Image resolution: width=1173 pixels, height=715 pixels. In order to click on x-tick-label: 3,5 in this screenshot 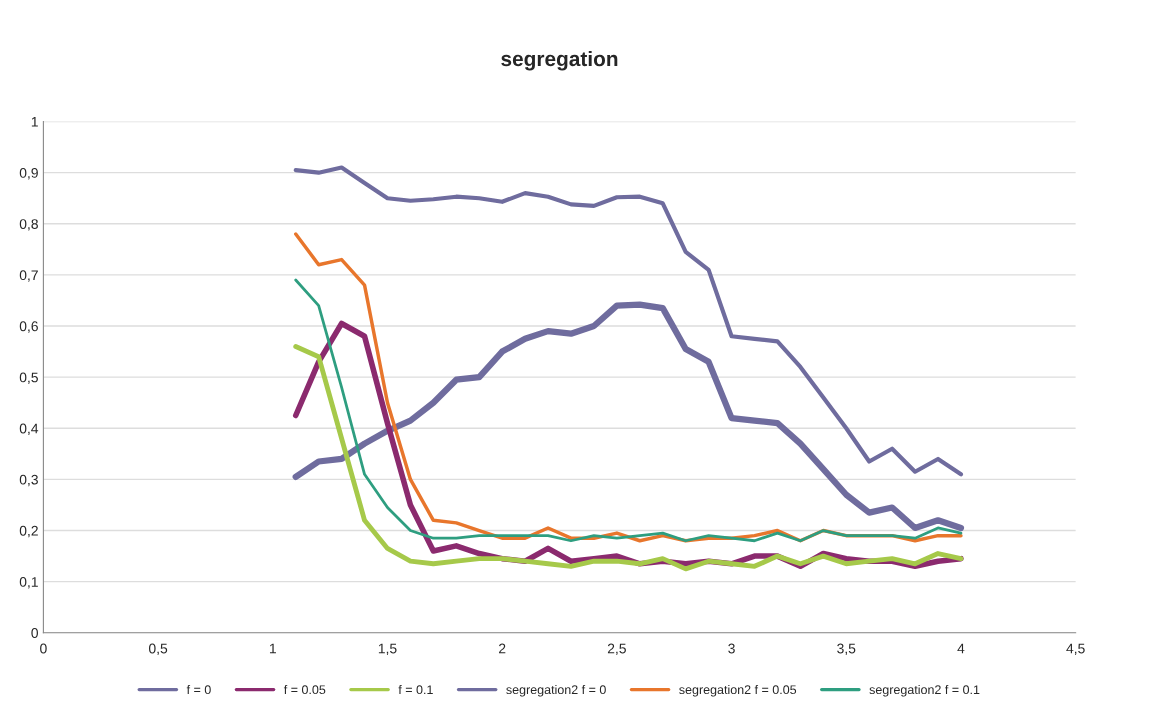, I will do `click(846, 649)`.